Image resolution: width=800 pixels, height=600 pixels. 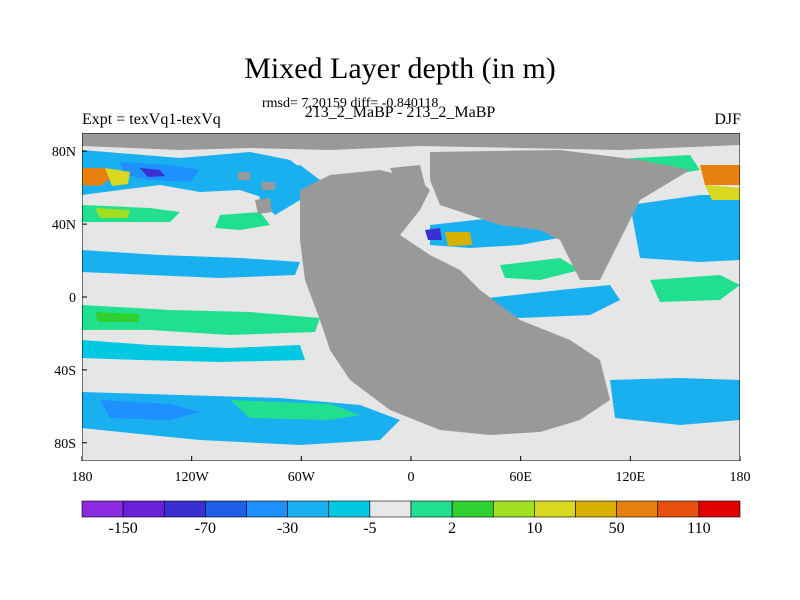 I want to click on plot-title: Mixed Layer depth (in m), so click(x=400, y=68).